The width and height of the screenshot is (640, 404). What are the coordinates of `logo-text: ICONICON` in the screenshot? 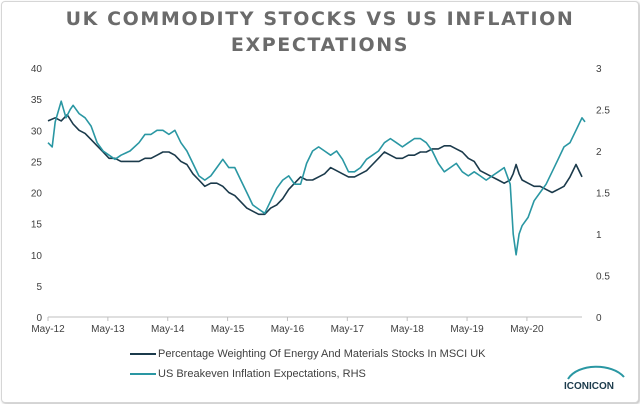 It's located at (589, 386).